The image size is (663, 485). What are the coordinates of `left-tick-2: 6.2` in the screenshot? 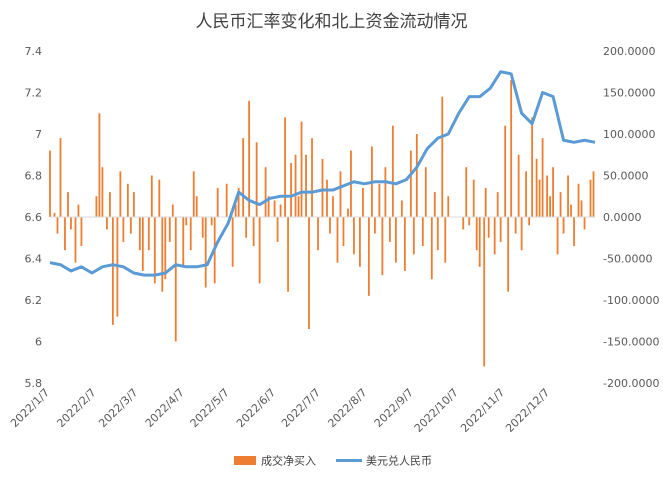 It's located at (34, 300).